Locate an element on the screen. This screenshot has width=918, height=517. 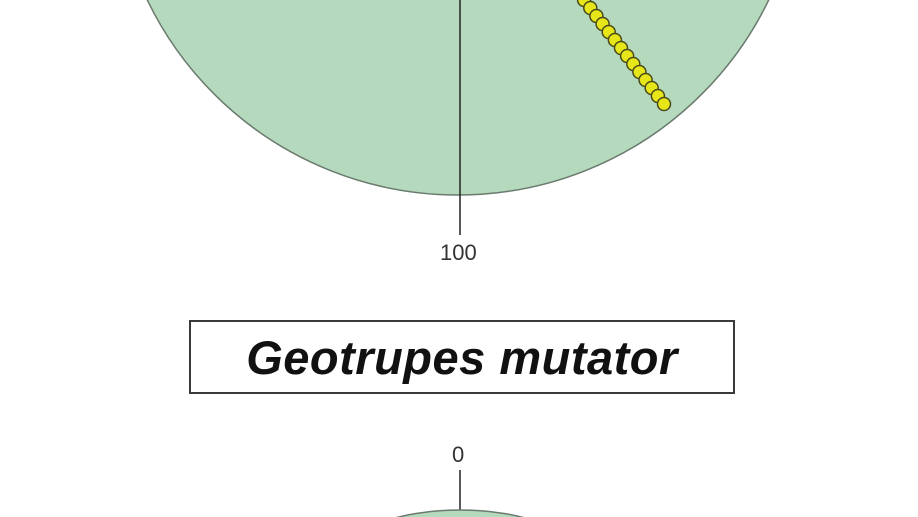
lower-plot-tick-label-0: 0 is located at coordinates (458, 454).